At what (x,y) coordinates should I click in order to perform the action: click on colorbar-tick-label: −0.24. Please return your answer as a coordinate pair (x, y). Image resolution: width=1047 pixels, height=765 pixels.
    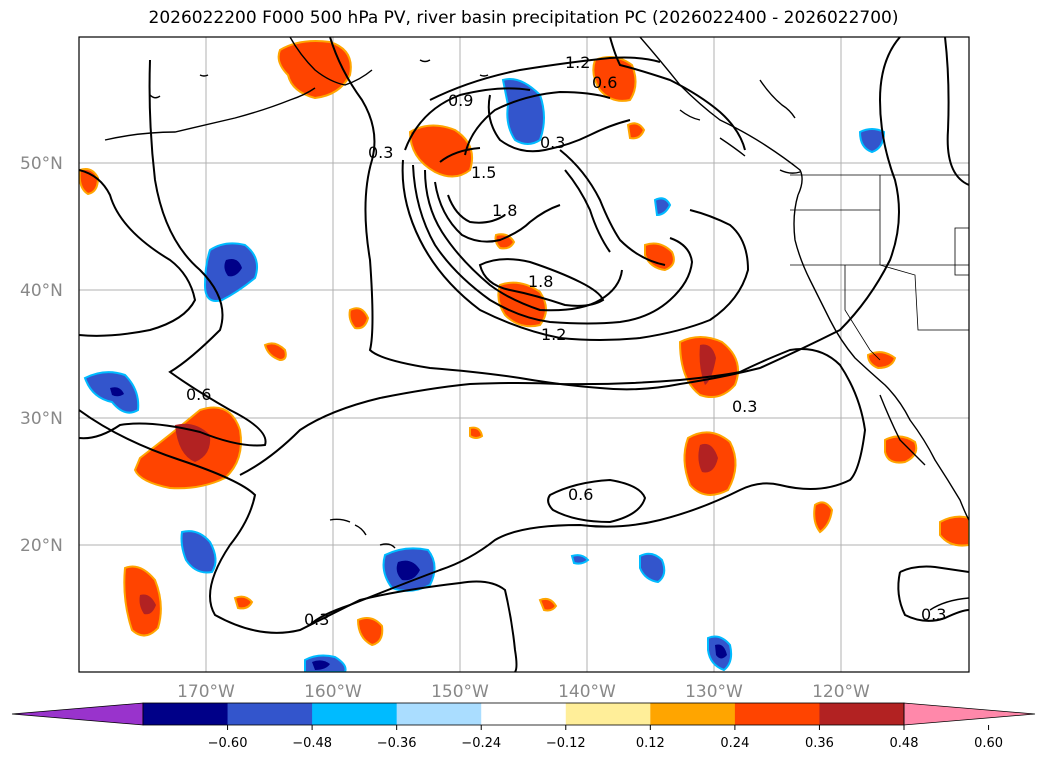
    Looking at the image, I should click on (481, 743).